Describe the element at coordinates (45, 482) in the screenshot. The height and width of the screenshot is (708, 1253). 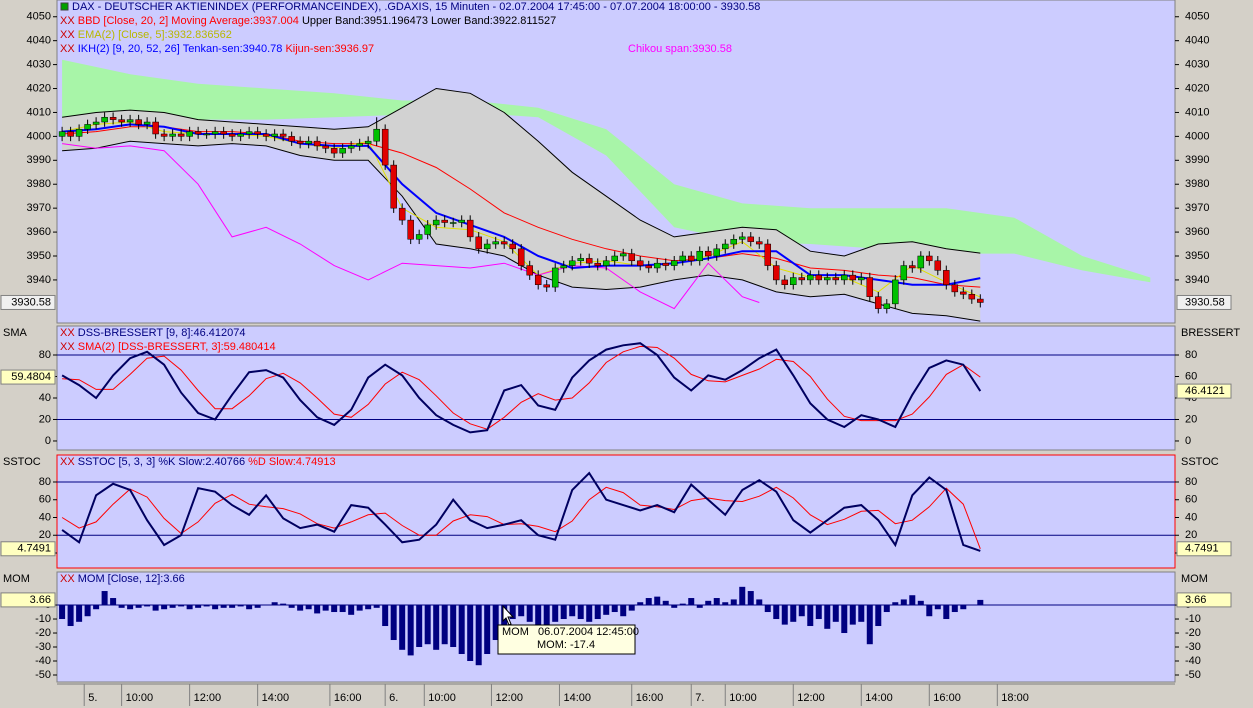
I see `y-tick-label: 80` at that location.